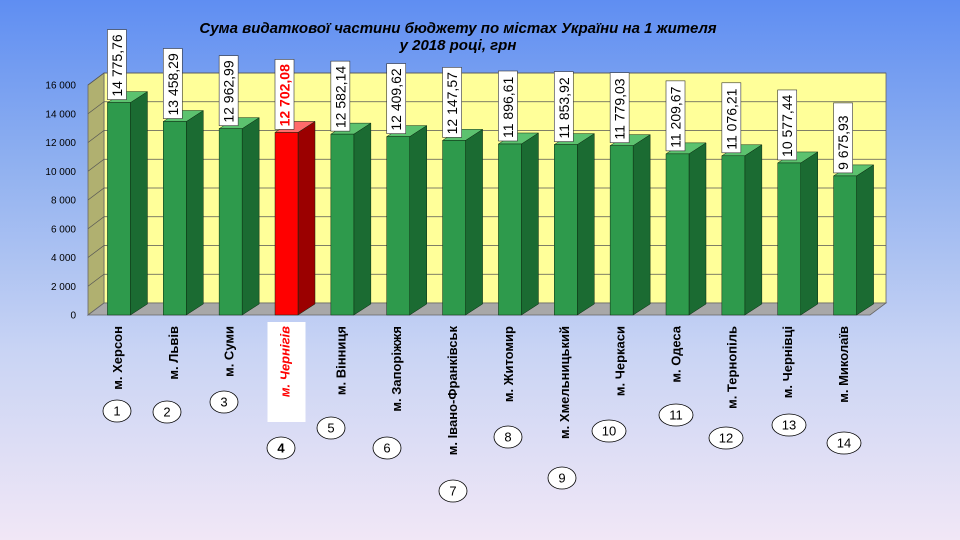  Describe the element at coordinates (458, 45) in the screenshot. I see `chart-title-line2: у 2018 році, грн` at that location.